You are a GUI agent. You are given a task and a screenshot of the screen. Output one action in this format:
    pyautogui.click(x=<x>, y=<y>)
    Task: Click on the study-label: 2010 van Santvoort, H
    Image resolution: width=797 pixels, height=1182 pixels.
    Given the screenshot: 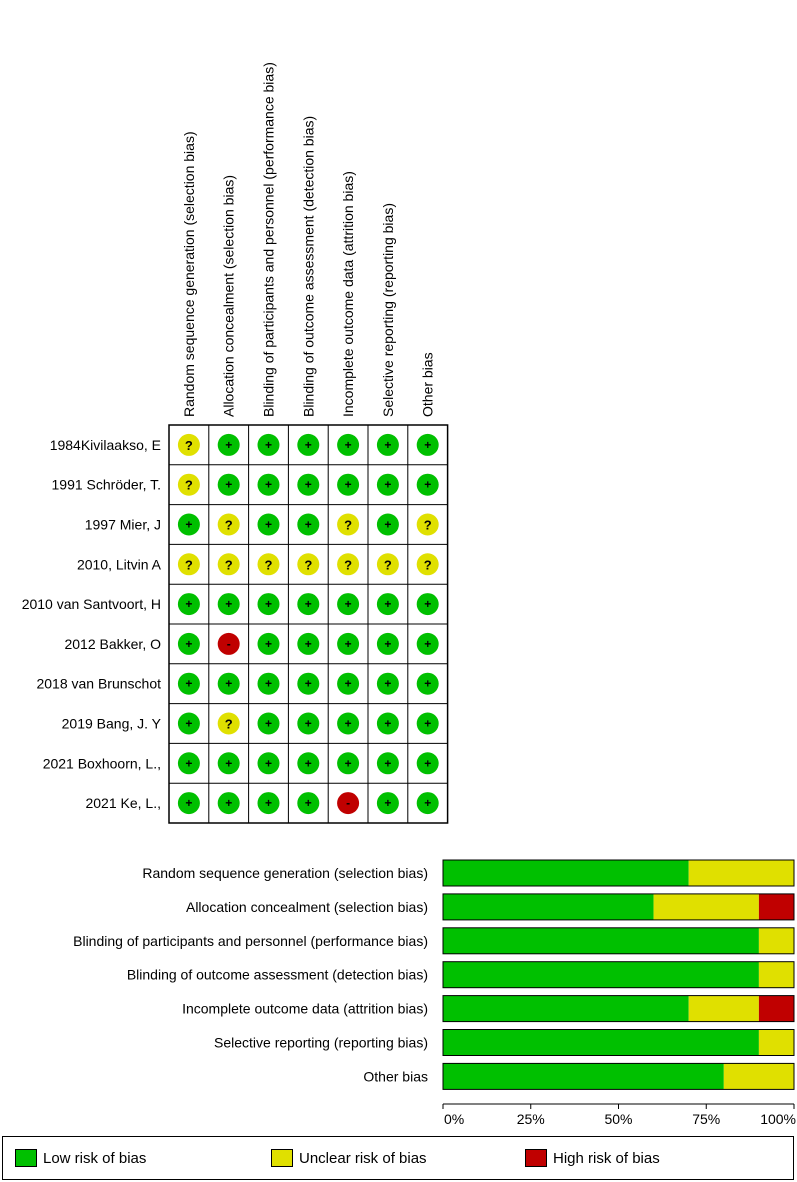 What is the action you would take?
    pyautogui.click(x=91, y=604)
    